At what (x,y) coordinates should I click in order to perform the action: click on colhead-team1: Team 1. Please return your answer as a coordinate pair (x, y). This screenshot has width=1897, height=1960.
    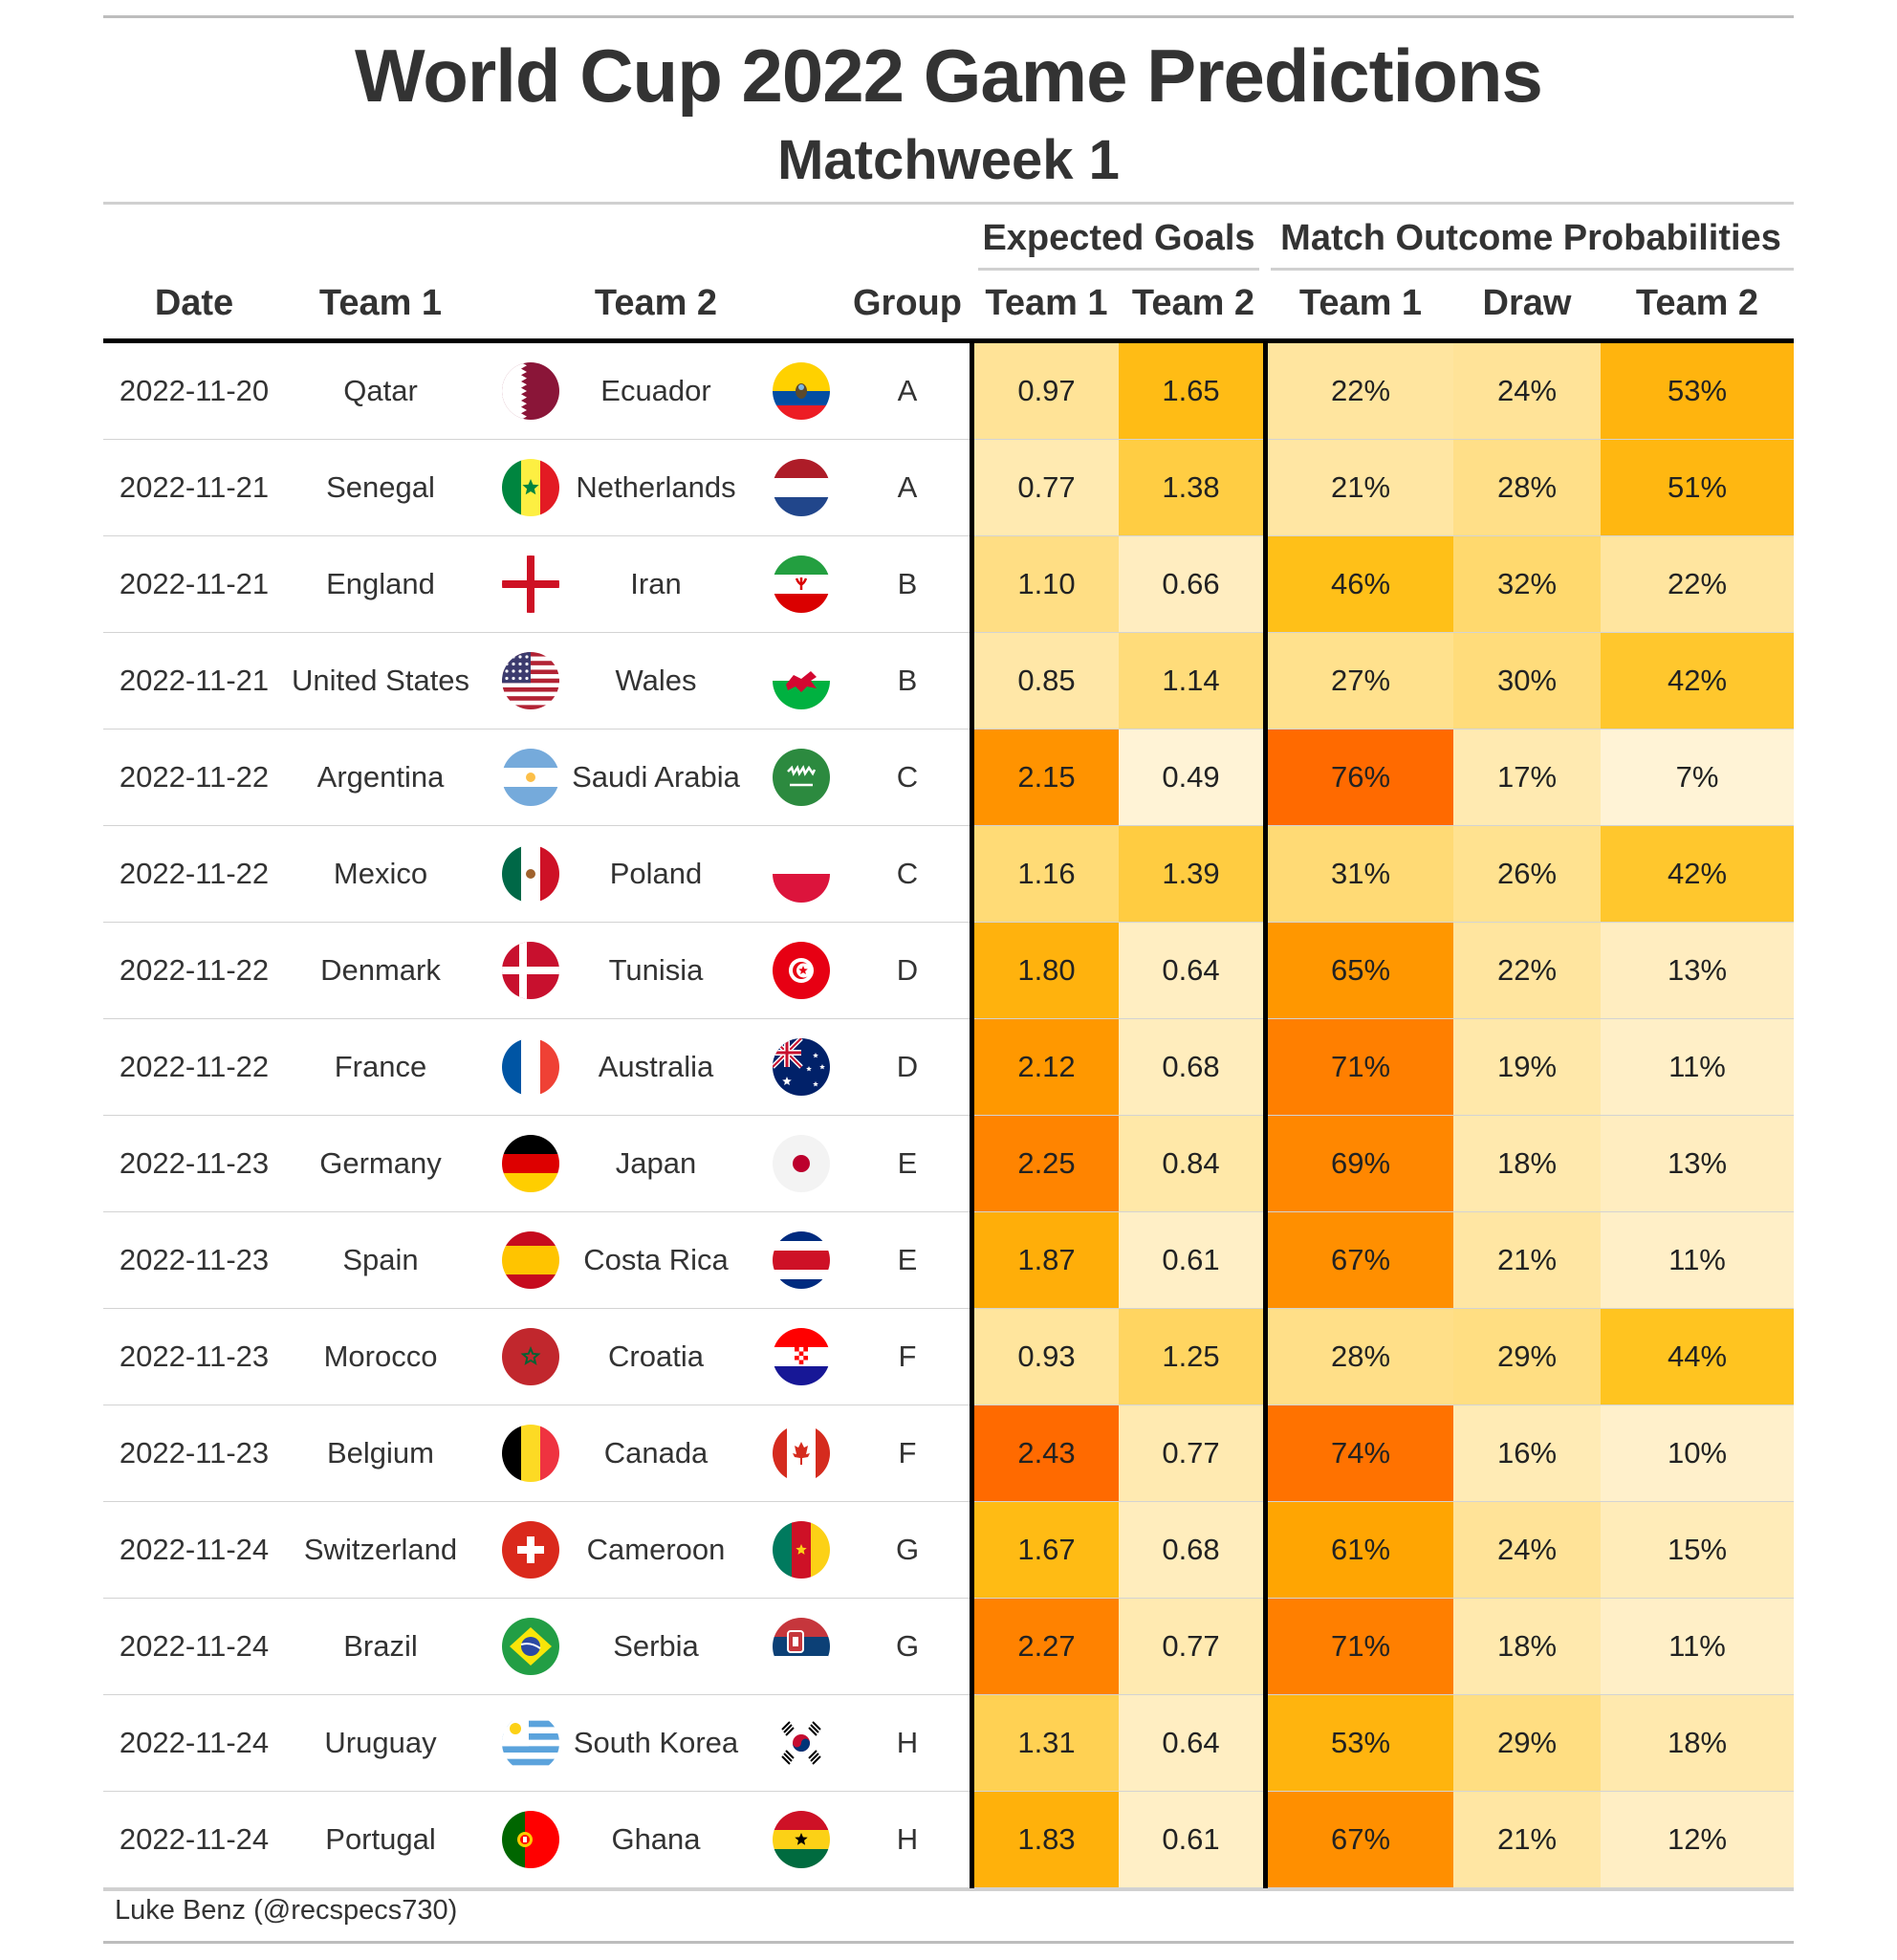
    Looking at the image, I should click on (380, 303).